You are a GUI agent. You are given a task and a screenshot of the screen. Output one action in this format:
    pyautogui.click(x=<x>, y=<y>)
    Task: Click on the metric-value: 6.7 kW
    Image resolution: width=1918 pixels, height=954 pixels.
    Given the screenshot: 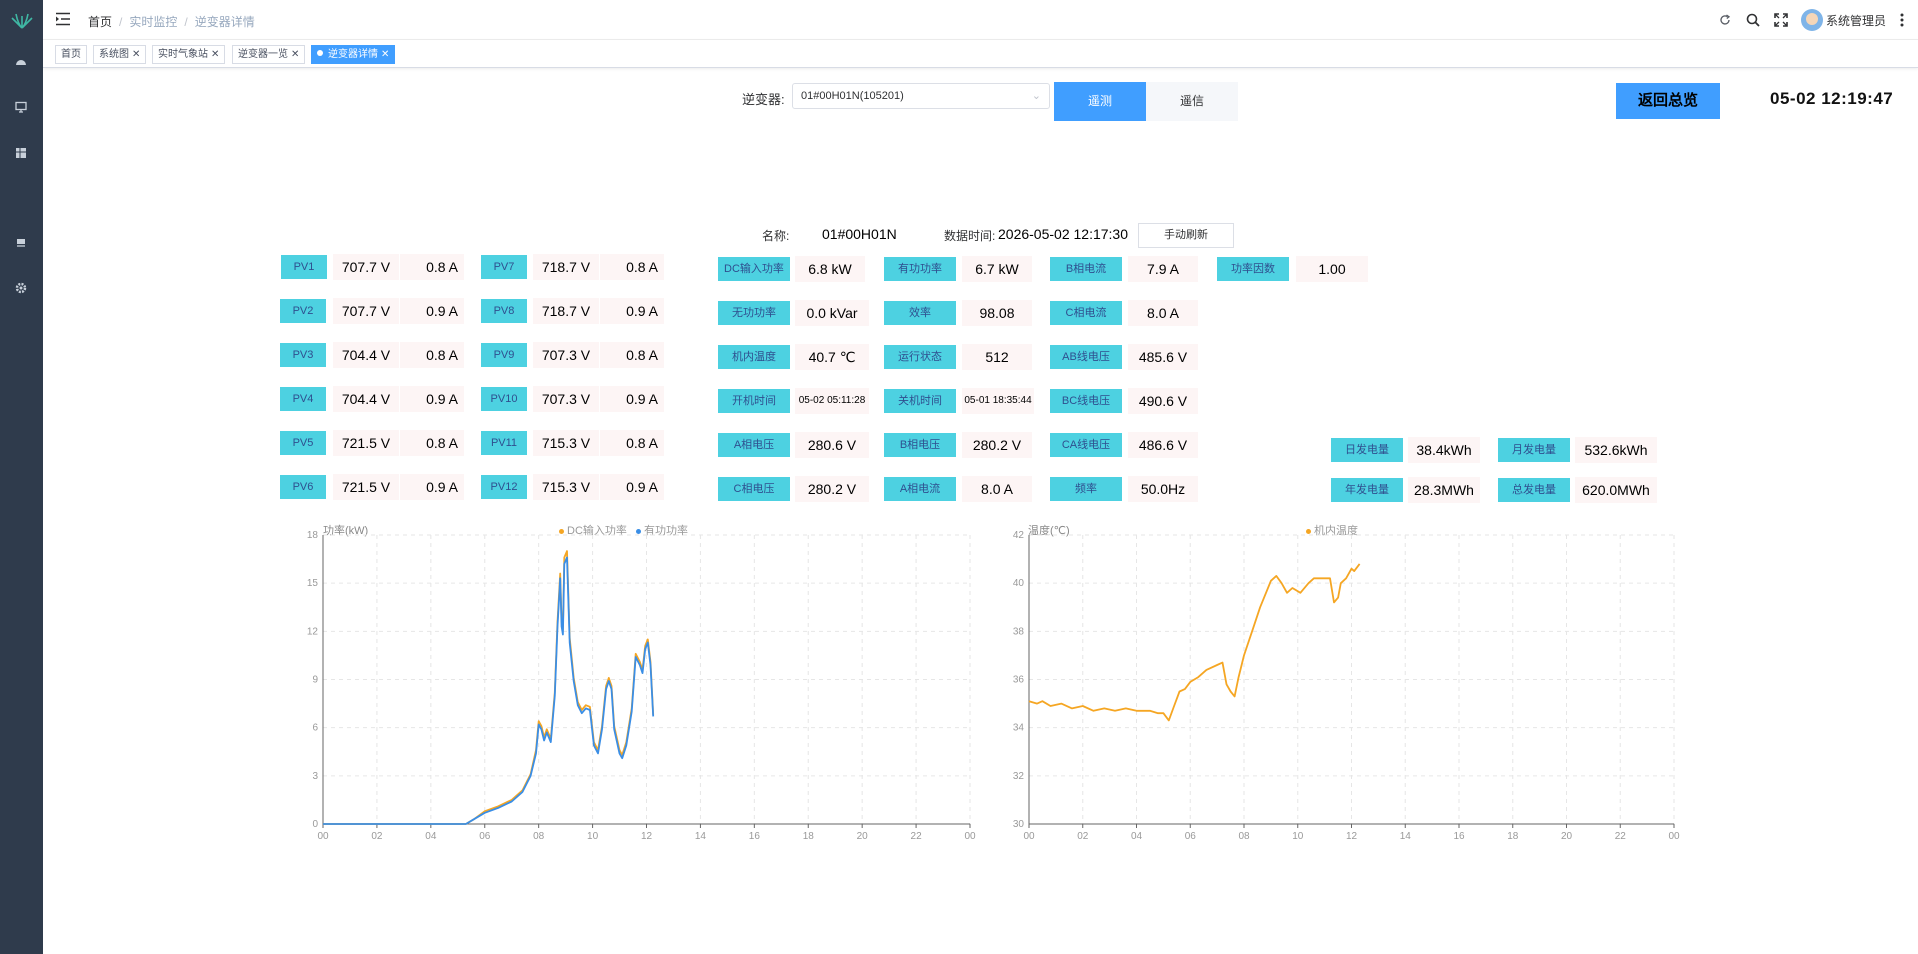 What is the action you would take?
    pyautogui.click(x=997, y=269)
    